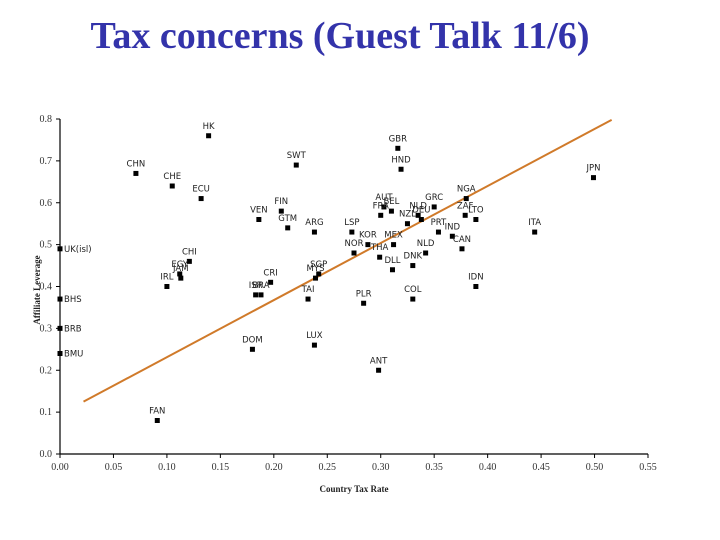  I want to click on point-label: BRB, so click(73, 329).